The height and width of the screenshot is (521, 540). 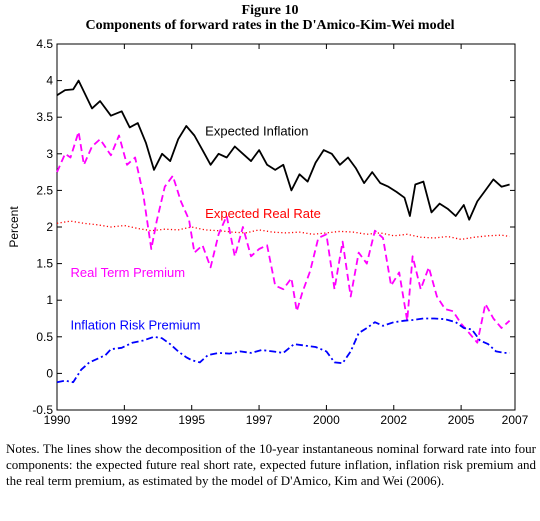 What do you see at coordinates (44, 190) in the screenshot?
I see `y-tick-label: 2.5` at bounding box center [44, 190].